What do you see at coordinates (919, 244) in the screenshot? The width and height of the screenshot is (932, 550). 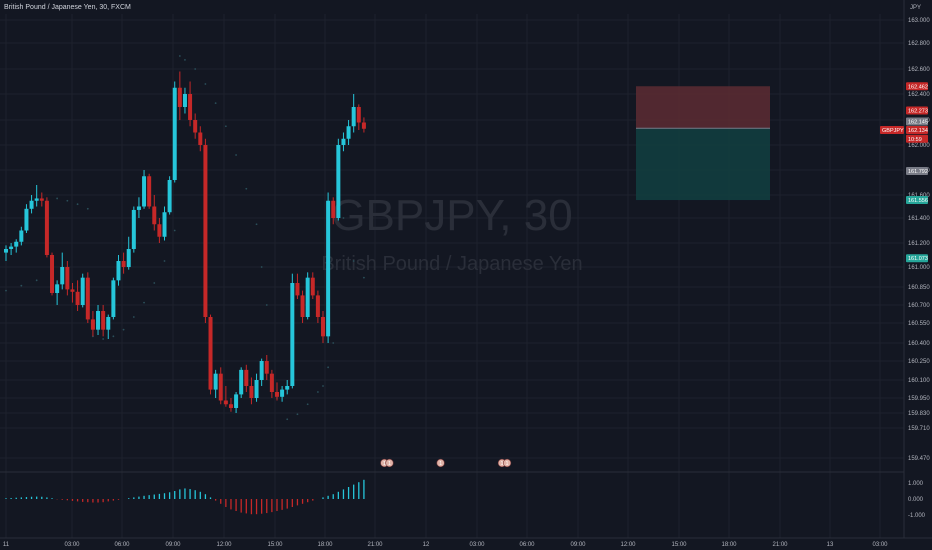 I see `price-tick-label: 161.200` at bounding box center [919, 244].